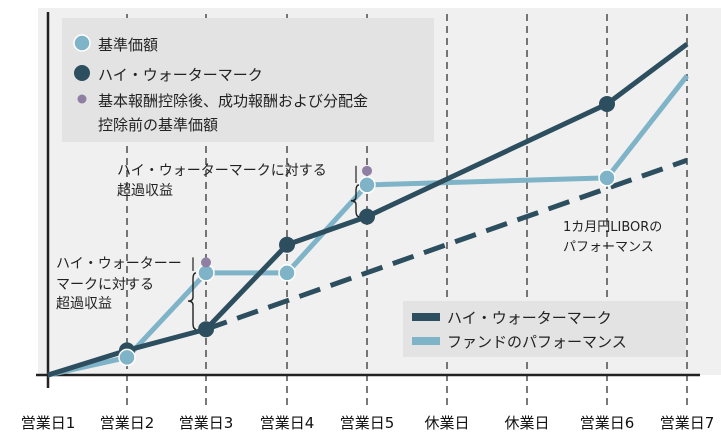 The width and height of the screenshot is (721, 438). I want to click on bottom-legend-box, so click(544, 329).